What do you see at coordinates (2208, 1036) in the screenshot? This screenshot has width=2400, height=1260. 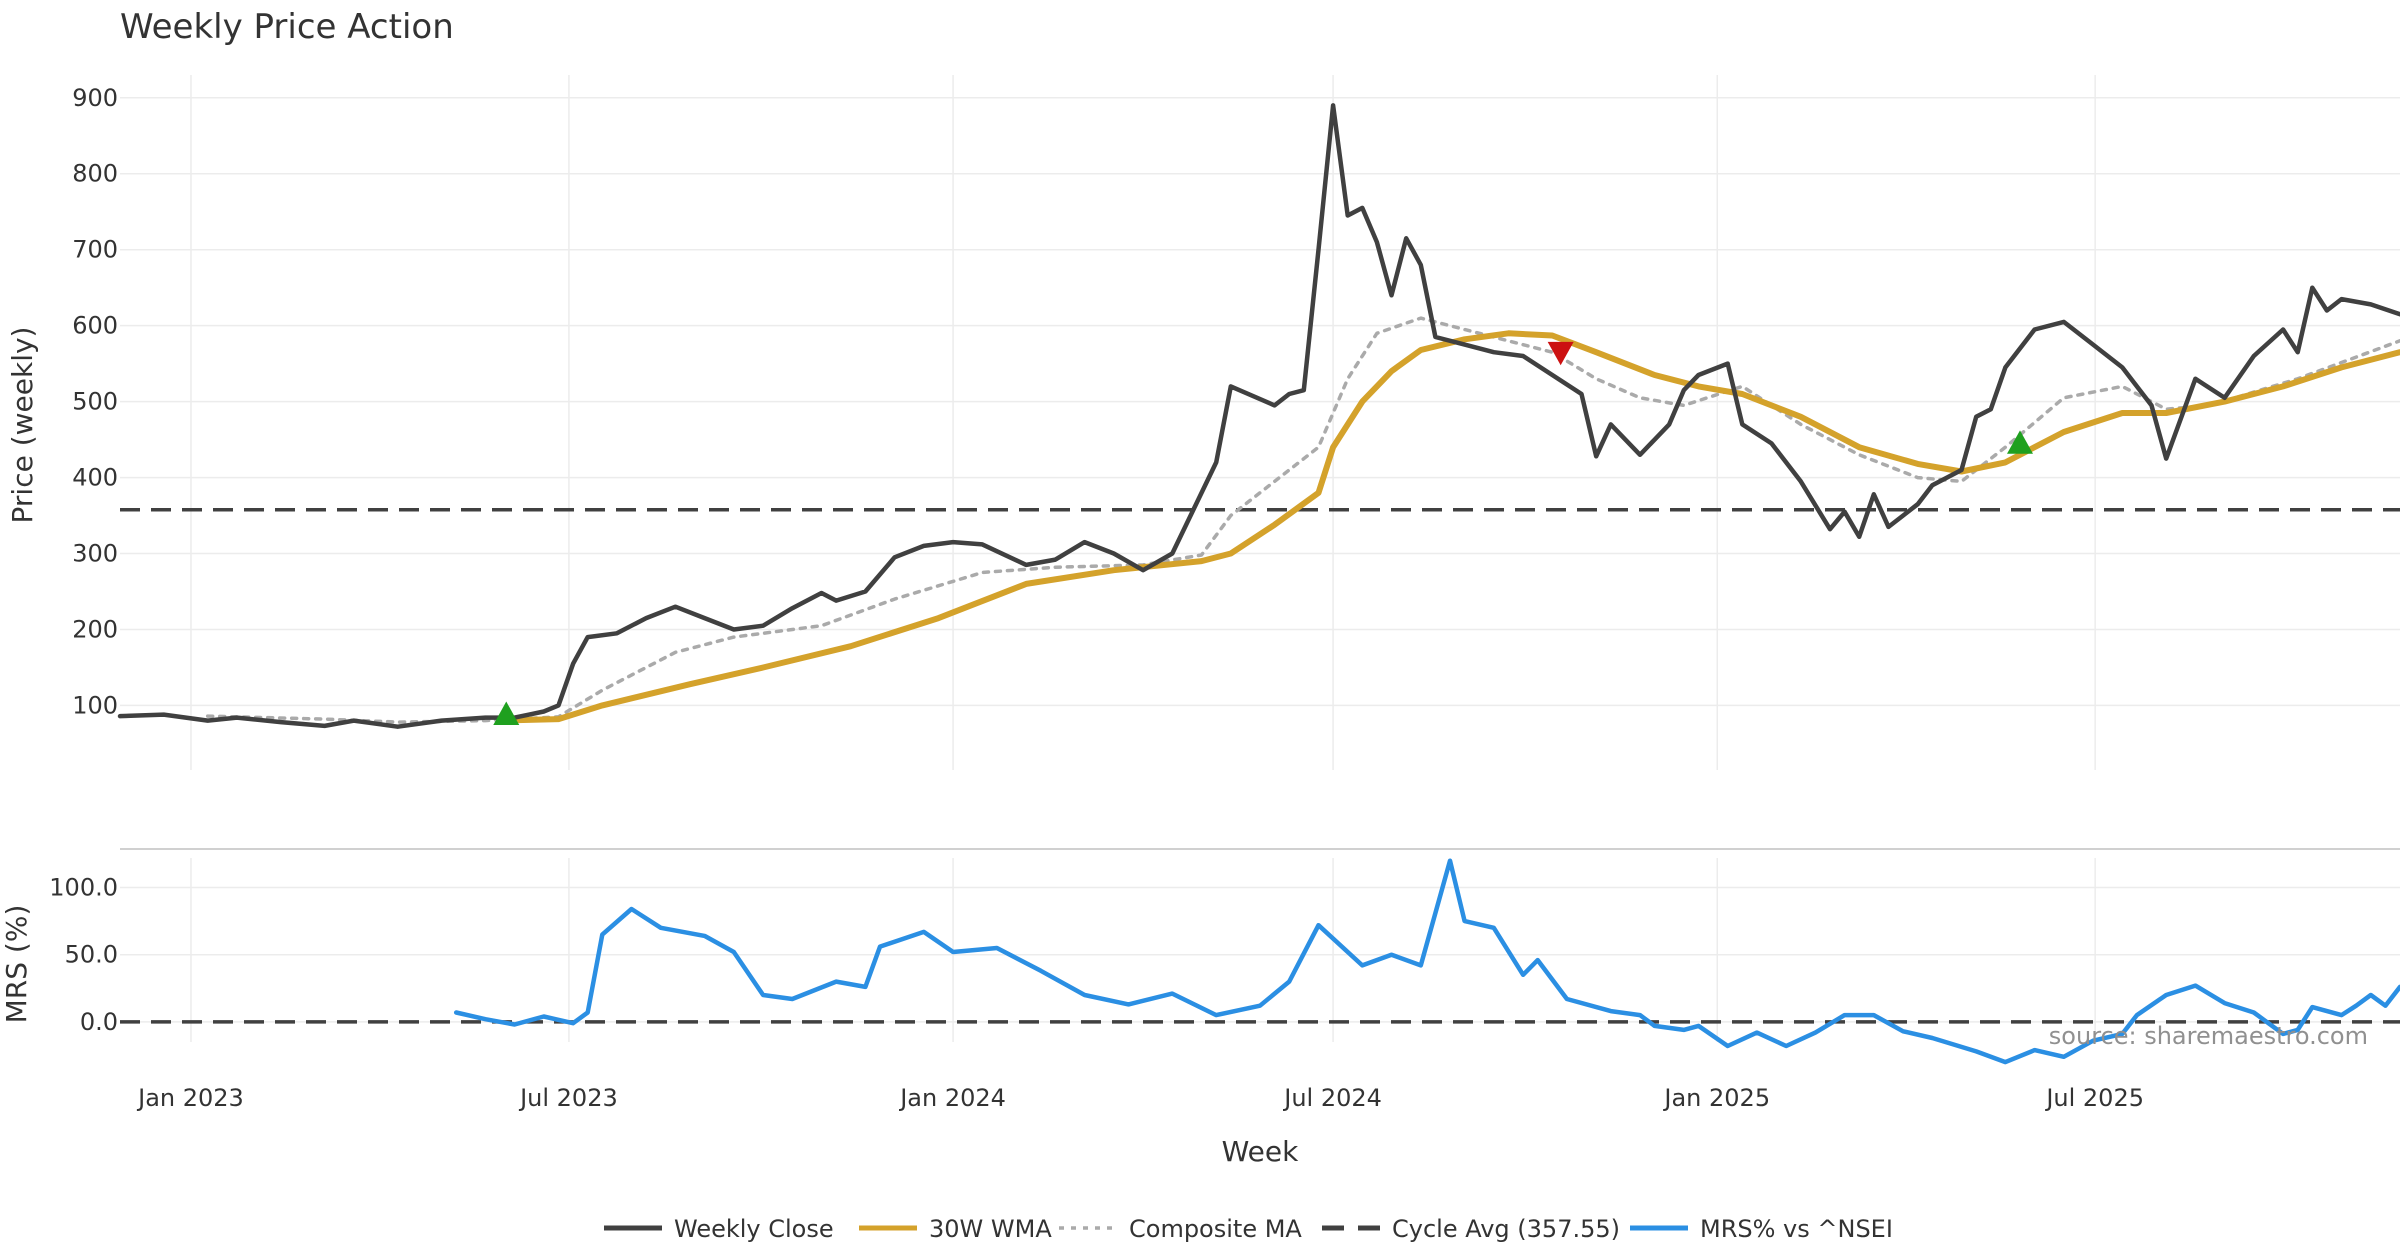 I see `source-credit: source: sharemaestro.com` at bounding box center [2208, 1036].